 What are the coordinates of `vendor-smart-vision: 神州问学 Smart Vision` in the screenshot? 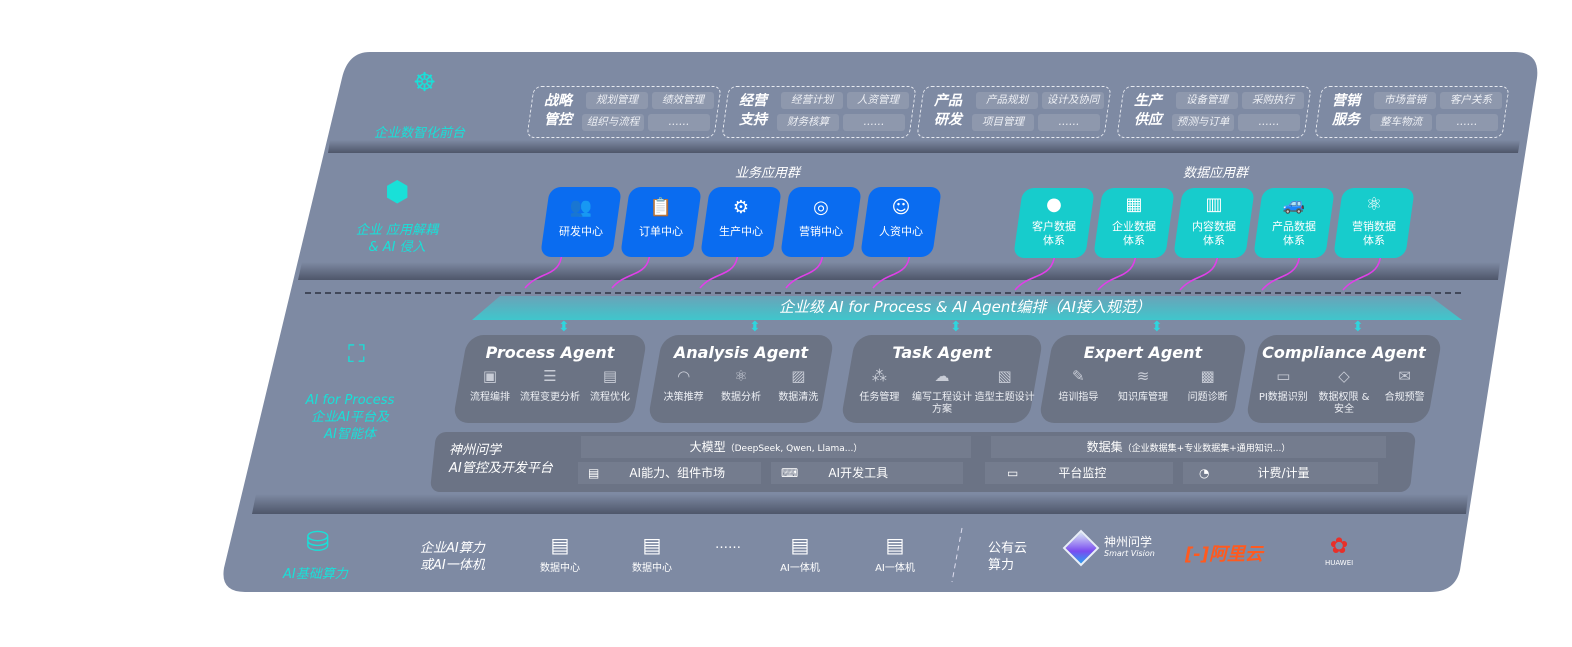 It's located at (1108, 548).